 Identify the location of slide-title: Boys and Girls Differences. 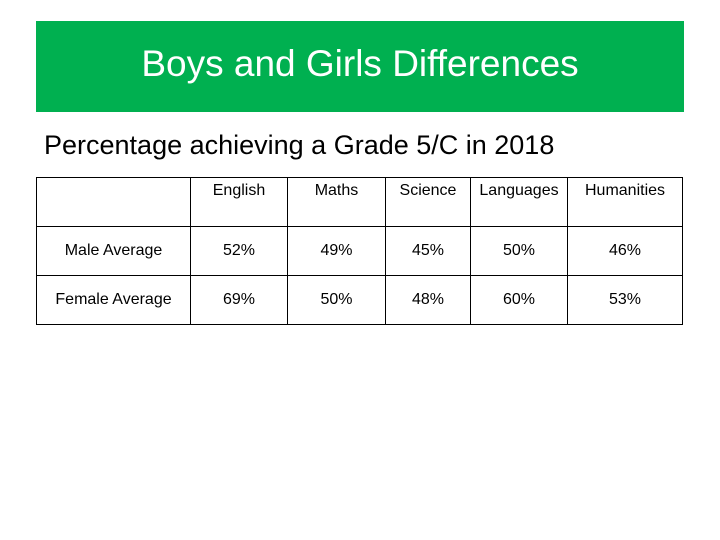
(360, 63).